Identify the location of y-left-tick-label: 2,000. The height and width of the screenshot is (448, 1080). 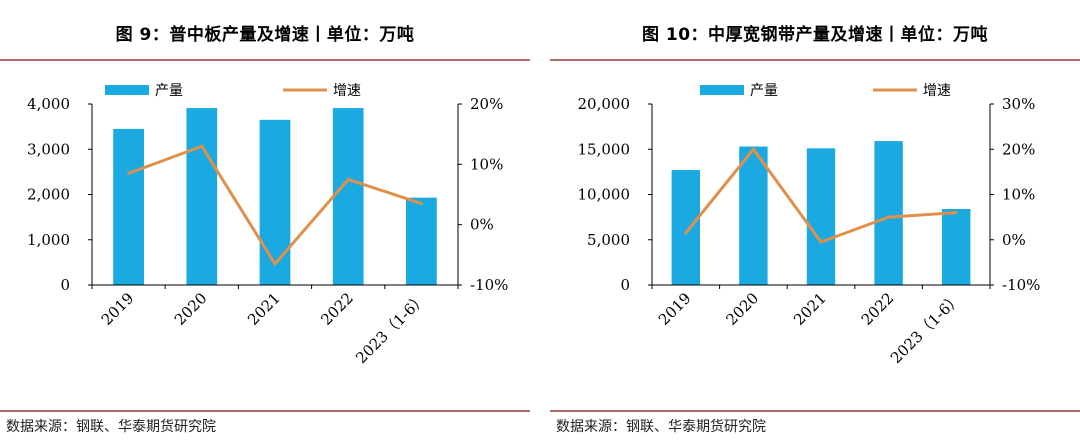
(48, 195).